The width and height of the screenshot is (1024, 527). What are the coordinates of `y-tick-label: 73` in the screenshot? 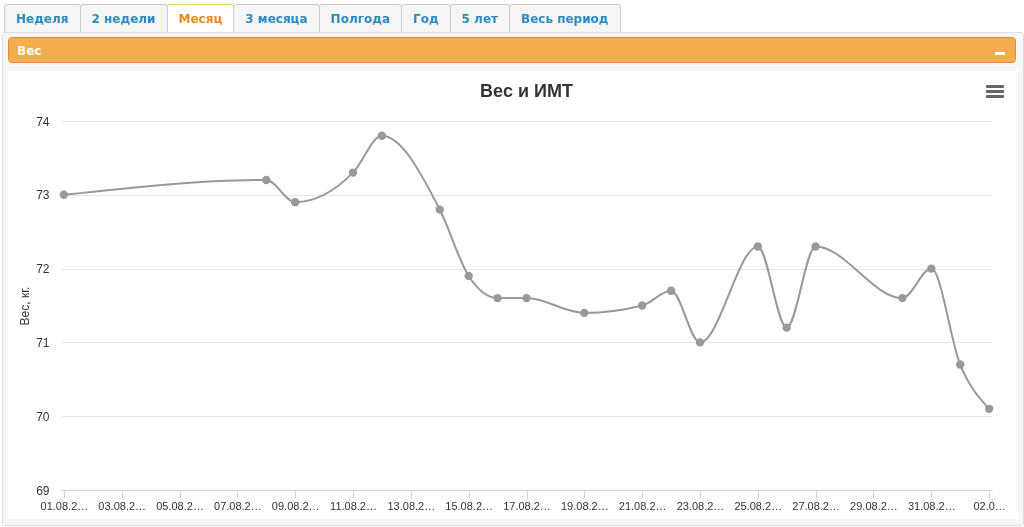 It's located at (43, 195).